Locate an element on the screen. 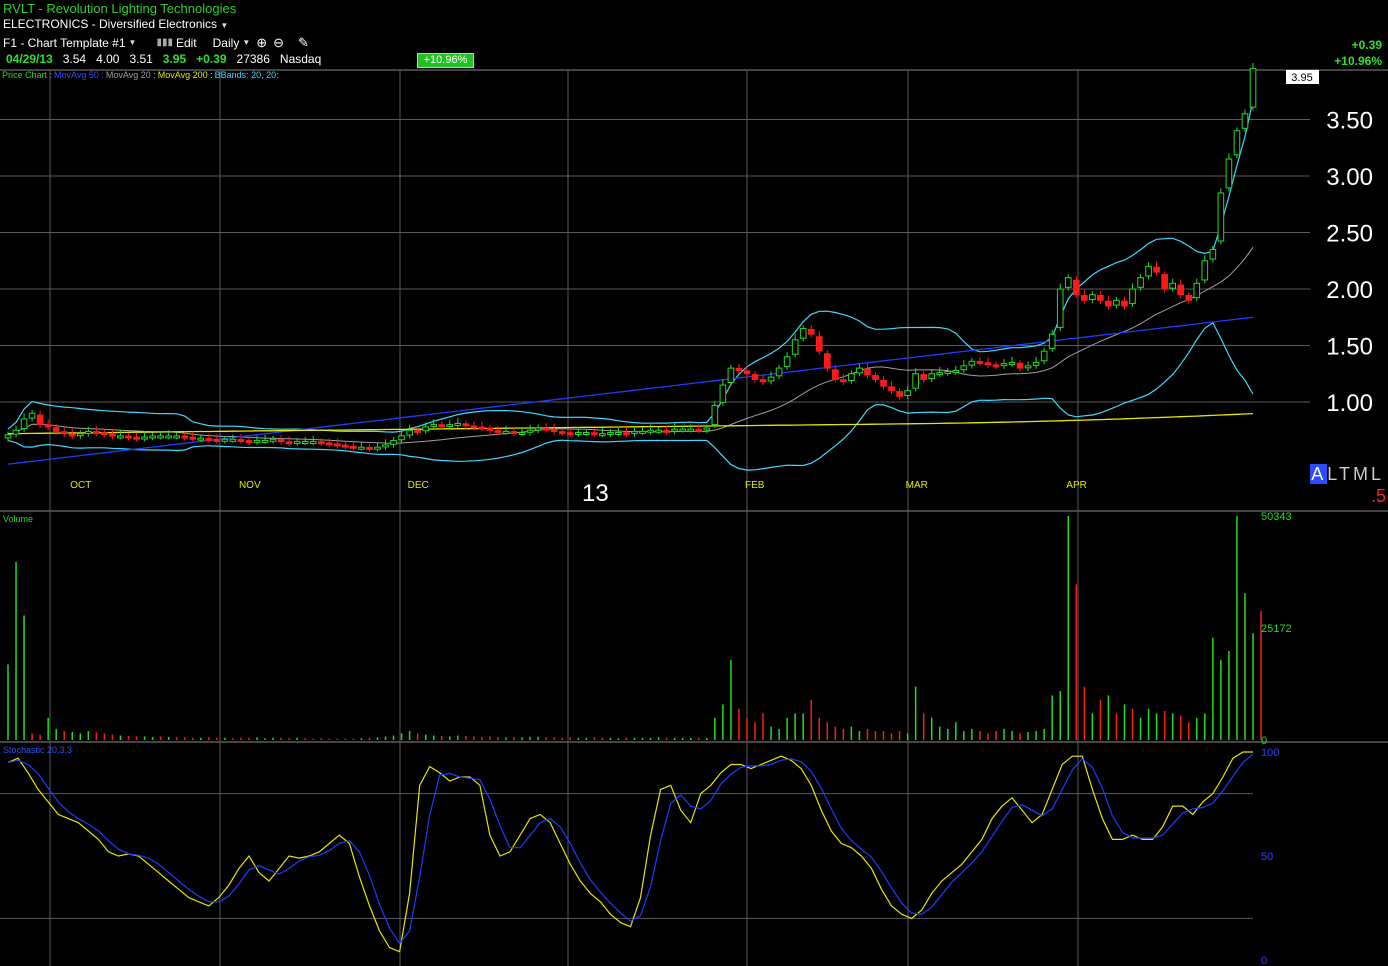 The image size is (1388, 966). edit-button: ▮▮▮ Edit is located at coordinates (176, 43).